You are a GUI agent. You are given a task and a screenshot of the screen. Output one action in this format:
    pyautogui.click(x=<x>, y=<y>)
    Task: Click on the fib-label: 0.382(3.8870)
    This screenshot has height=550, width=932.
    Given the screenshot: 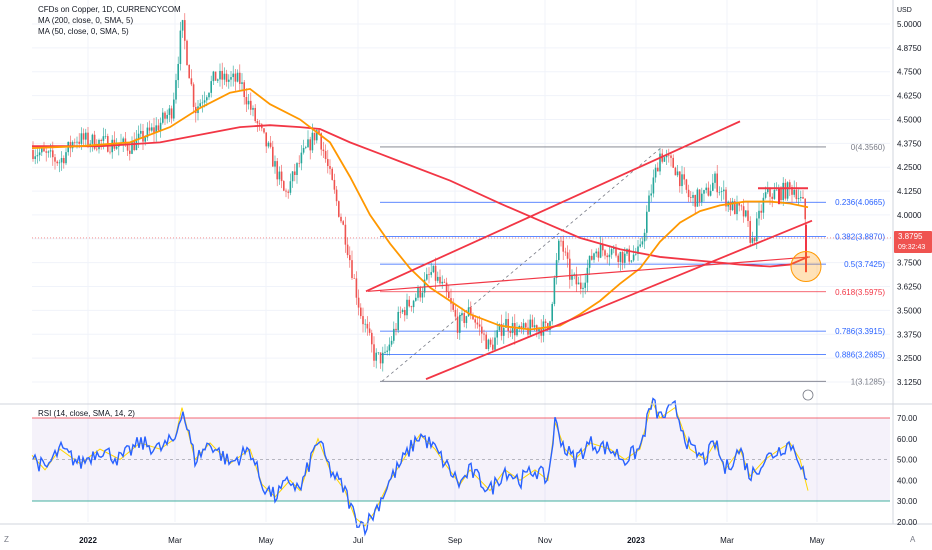 What is the action you would take?
    pyautogui.click(x=860, y=237)
    